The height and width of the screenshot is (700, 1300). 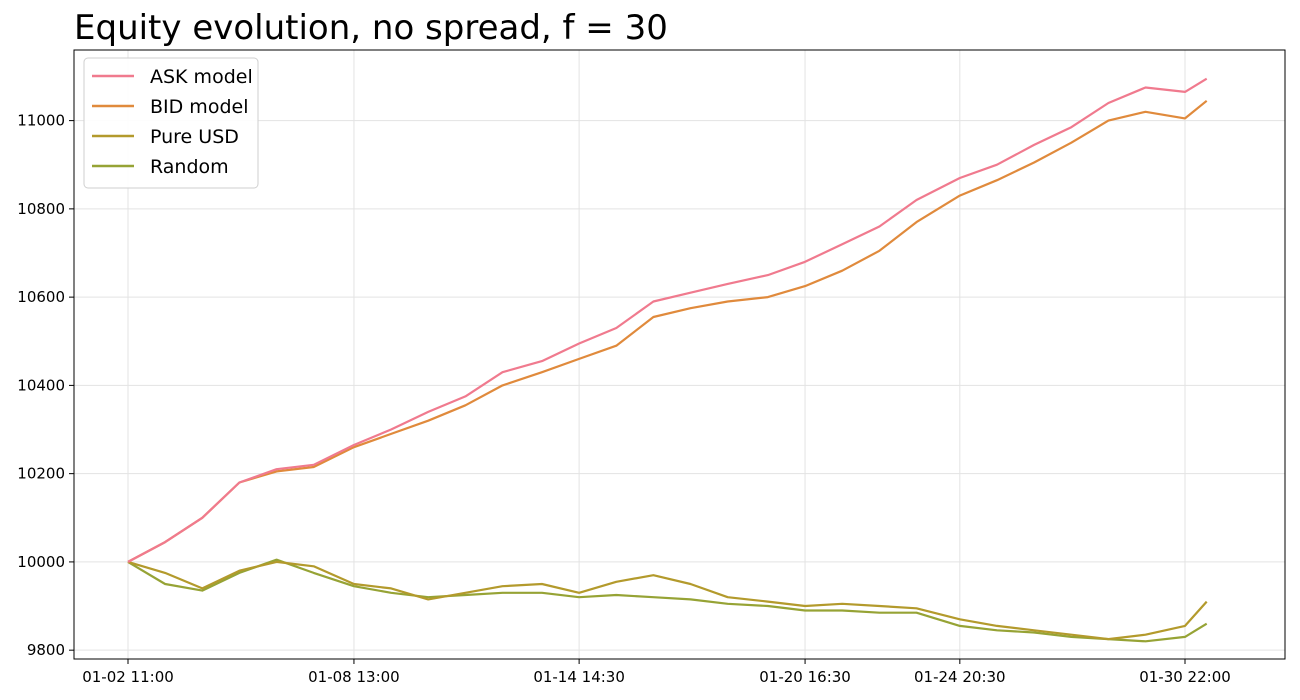 I want to click on y-tick-label: 10000, so click(x=41, y=562).